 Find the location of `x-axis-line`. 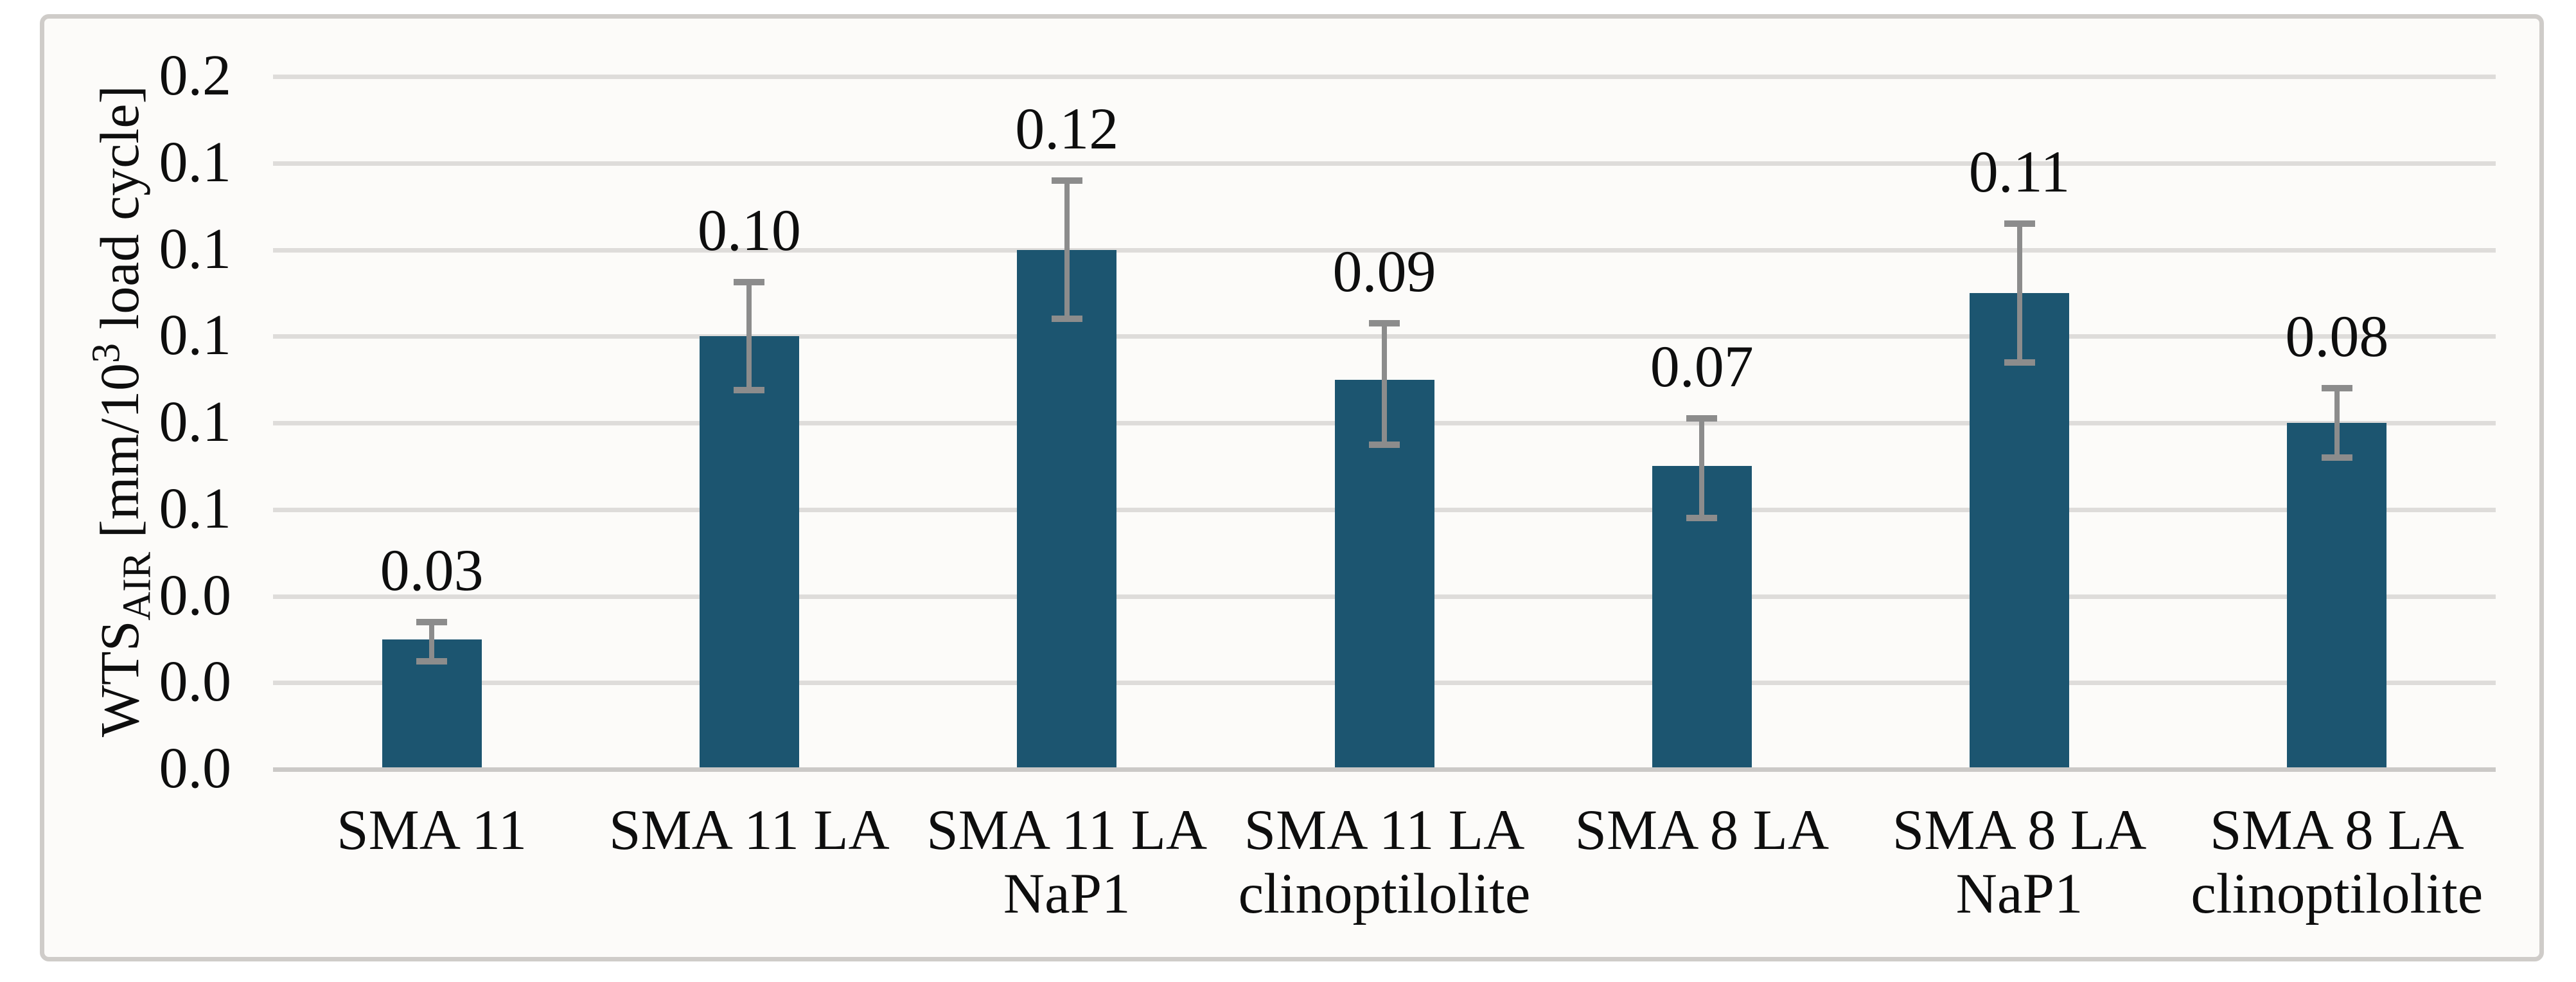

x-axis-line is located at coordinates (1384, 769).